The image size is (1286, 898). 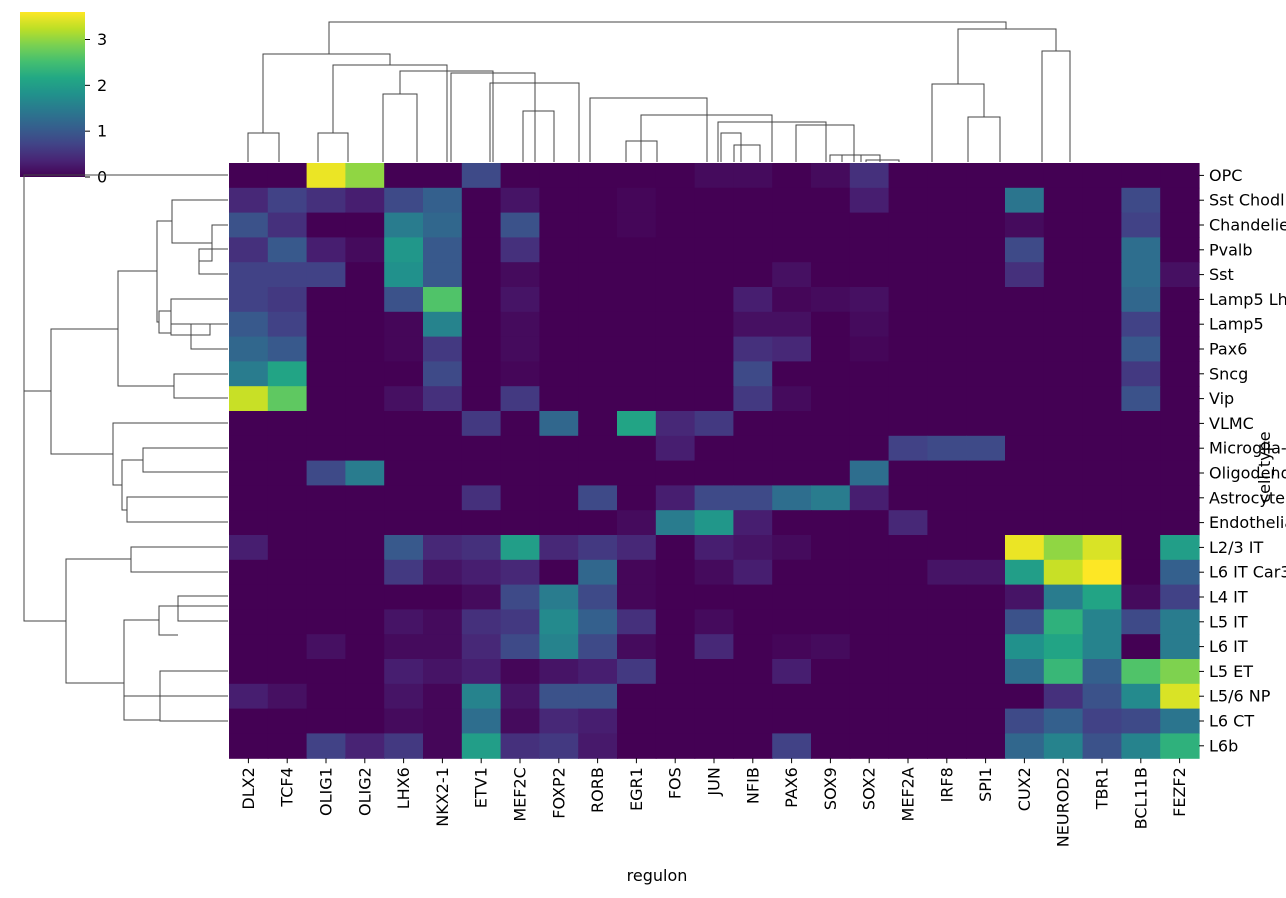 What do you see at coordinates (1231, 721) in the screenshot?
I see `y-tick-label: L6 CT` at bounding box center [1231, 721].